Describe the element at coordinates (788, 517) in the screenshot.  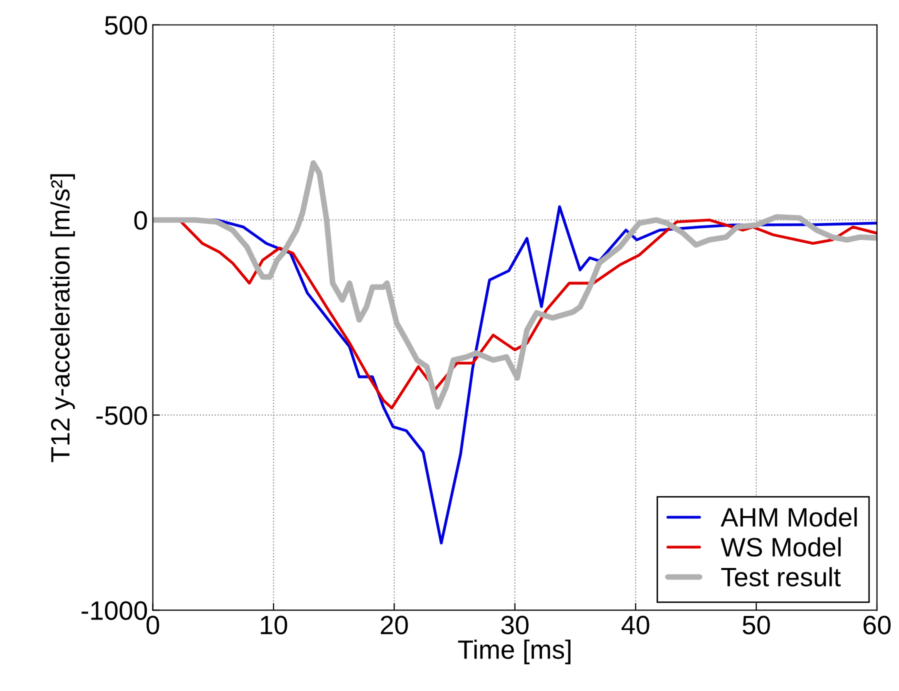
I see `legend-label: AHM Model` at that location.